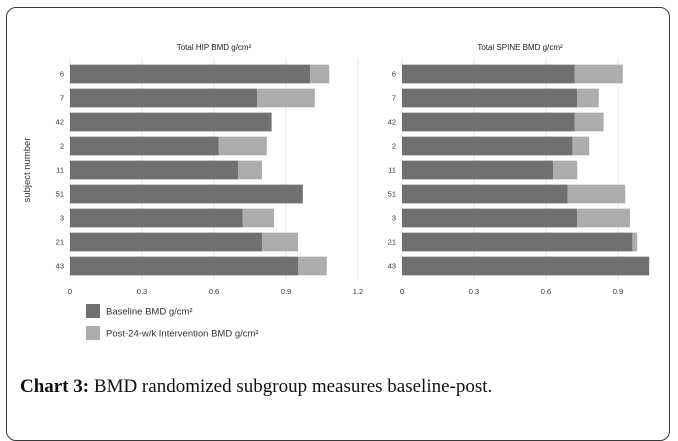 This screenshot has width=678, height=441. What do you see at coordinates (214, 47) in the screenshot?
I see `chart-title: Total HIP BMD g/cm²` at bounding box center [214, 47].